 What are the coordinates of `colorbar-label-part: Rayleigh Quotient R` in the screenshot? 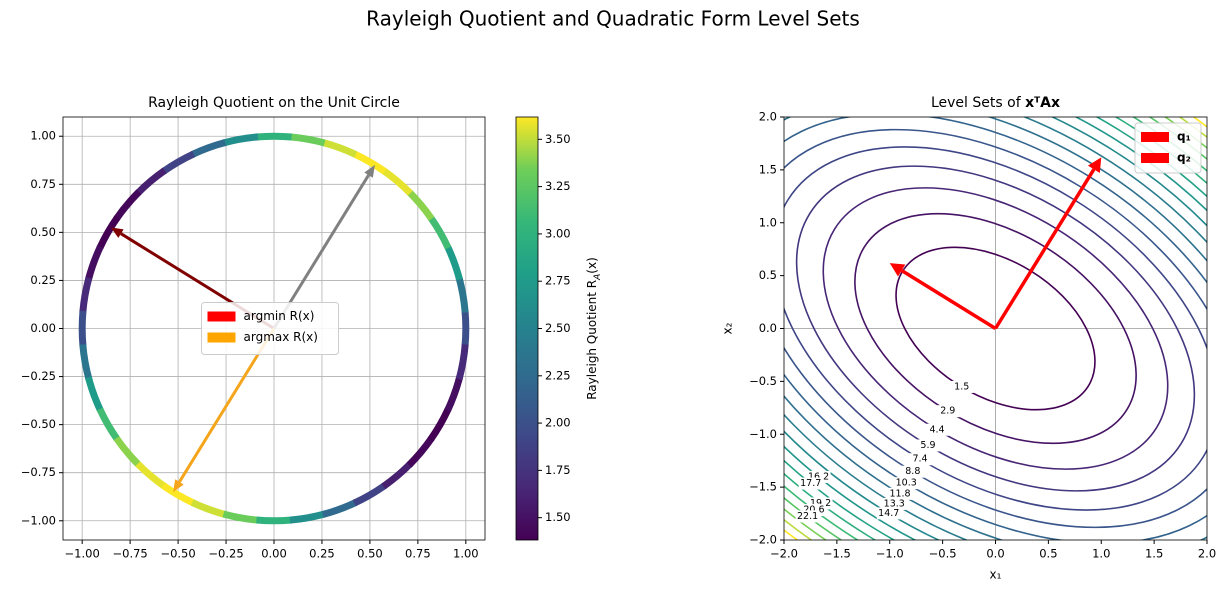 It's located at (592, 340).